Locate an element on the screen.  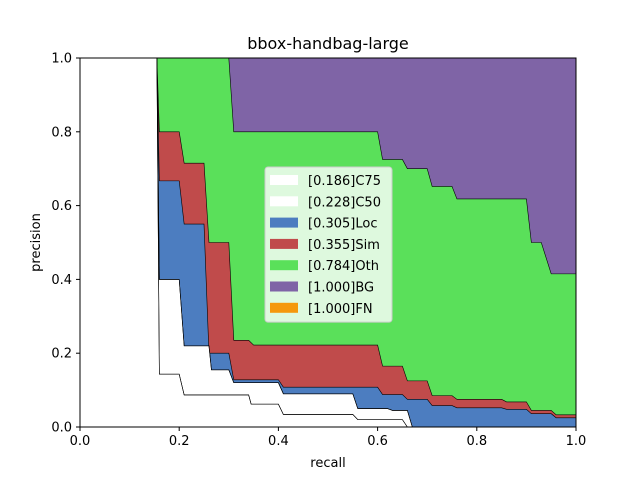
x-tick-label: 0.6 is located at coordinates (377, 441).